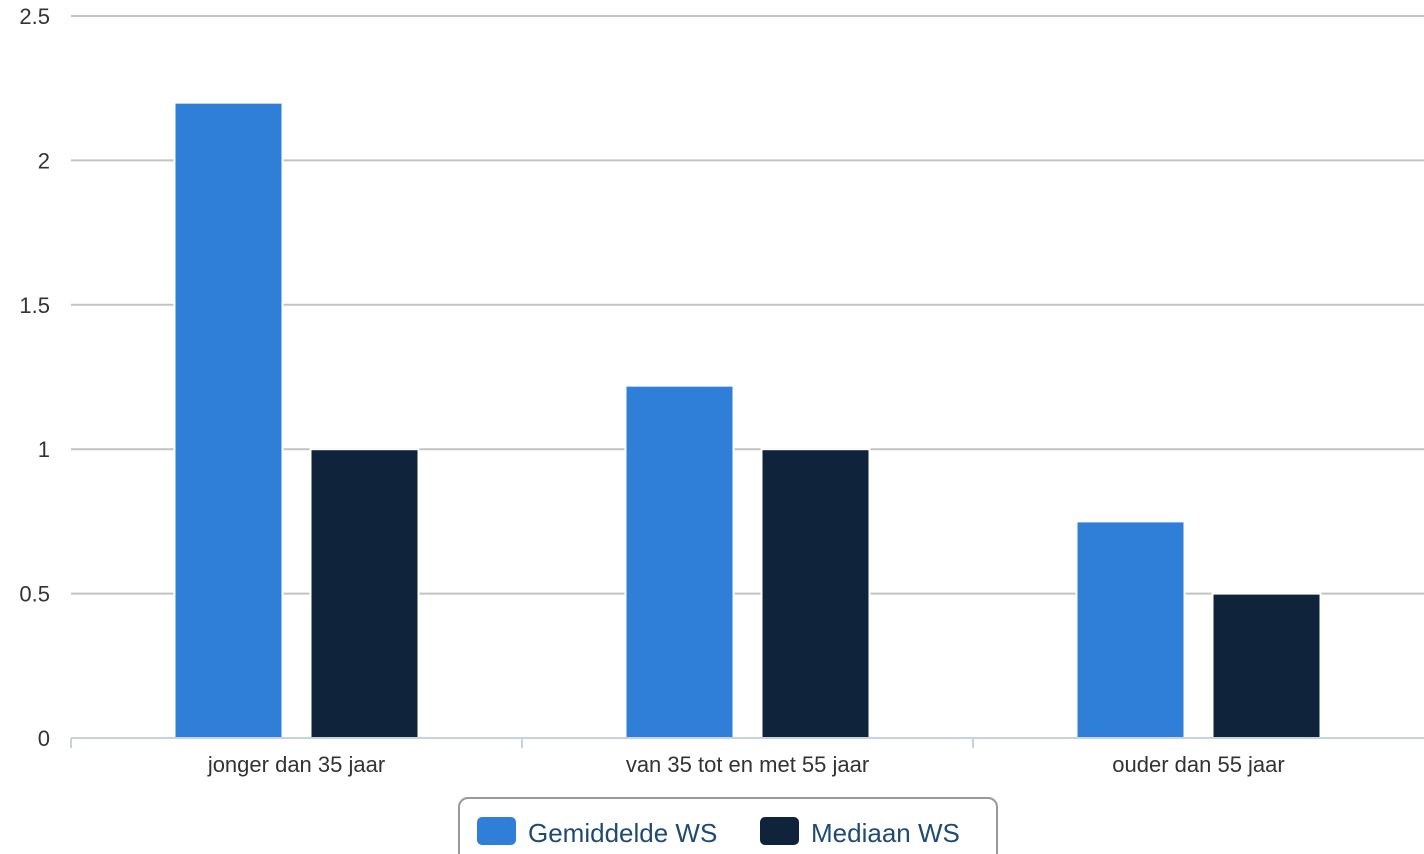 This screenshot has height=854, width=1424. What do you see at coordinates (779, 831) in the screenshot?
I see `legend-swatch-mediaan` at bounding box center [779, 831].